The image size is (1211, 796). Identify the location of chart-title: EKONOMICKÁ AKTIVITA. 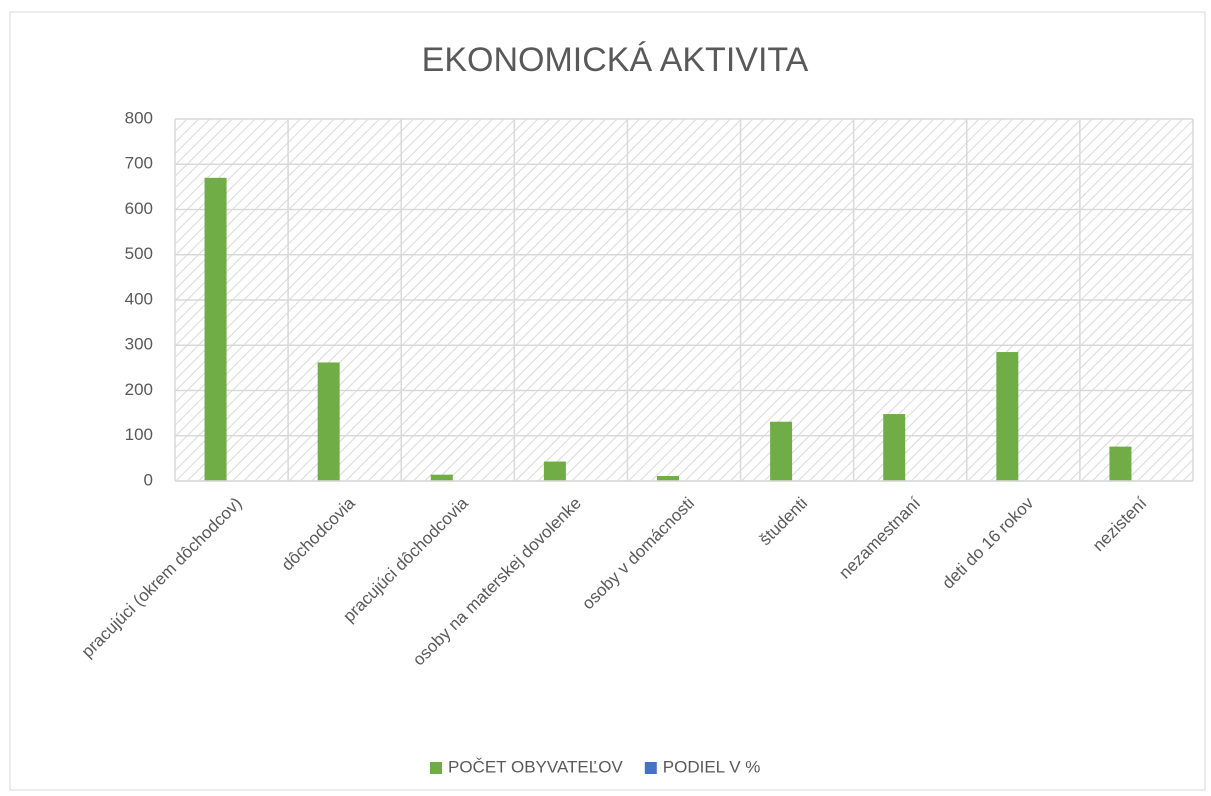
(615, 60).